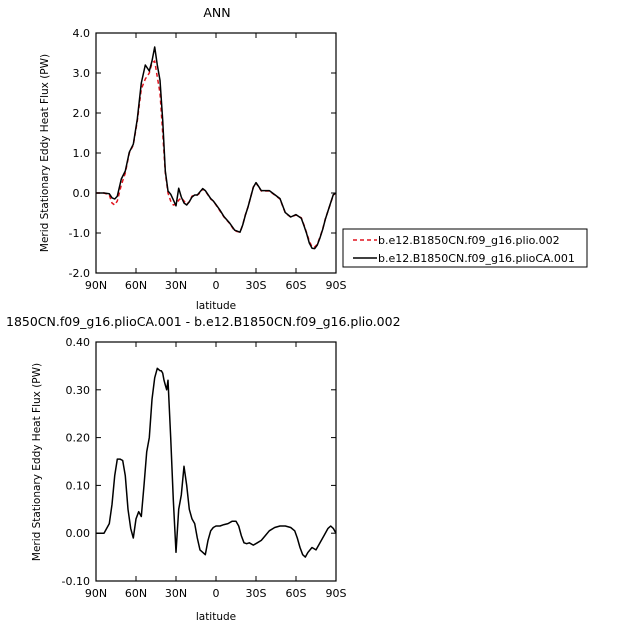 Image resolution: width=628 pixels, height=628 pixels. I want to click on bottom-x-tick-label: 90S, so click(336, 593).